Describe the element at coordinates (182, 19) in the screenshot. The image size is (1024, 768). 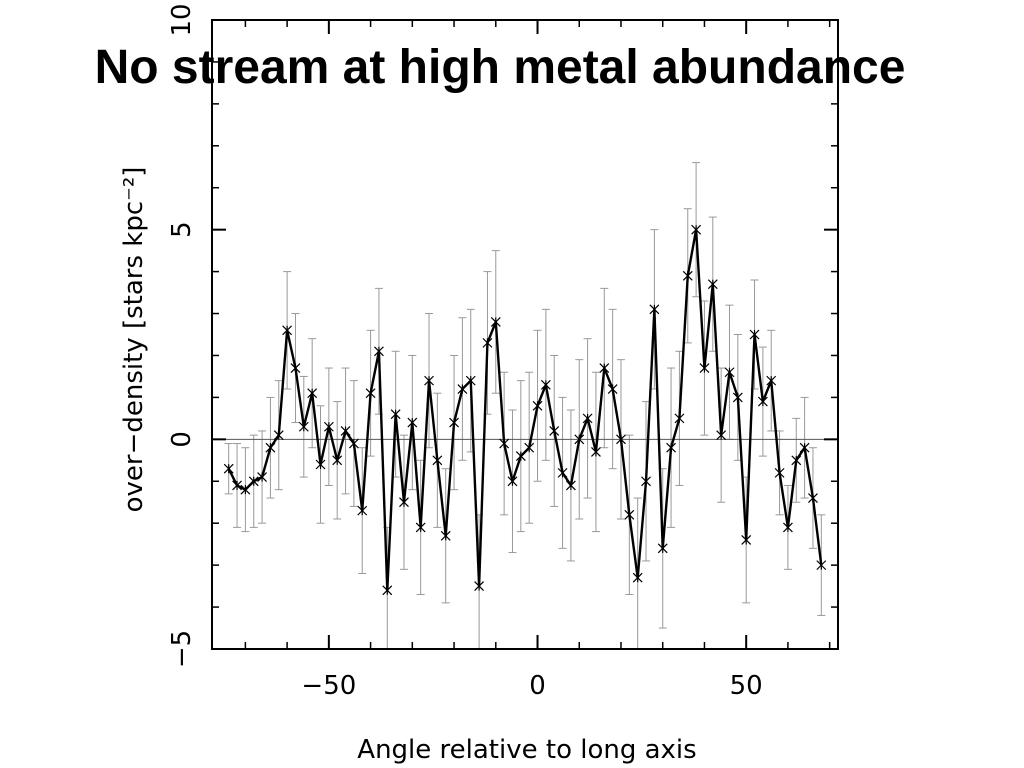
I see `y-tick-label: 10` at that location.